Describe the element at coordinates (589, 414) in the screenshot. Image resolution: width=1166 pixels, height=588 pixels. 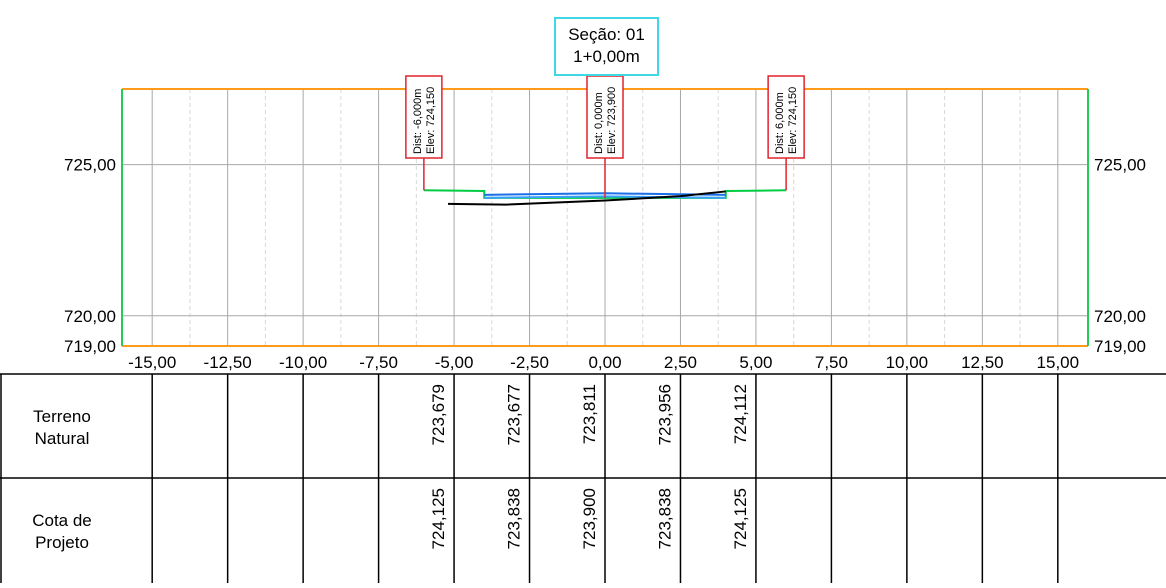
I see `table-value: 723,811` at that location.